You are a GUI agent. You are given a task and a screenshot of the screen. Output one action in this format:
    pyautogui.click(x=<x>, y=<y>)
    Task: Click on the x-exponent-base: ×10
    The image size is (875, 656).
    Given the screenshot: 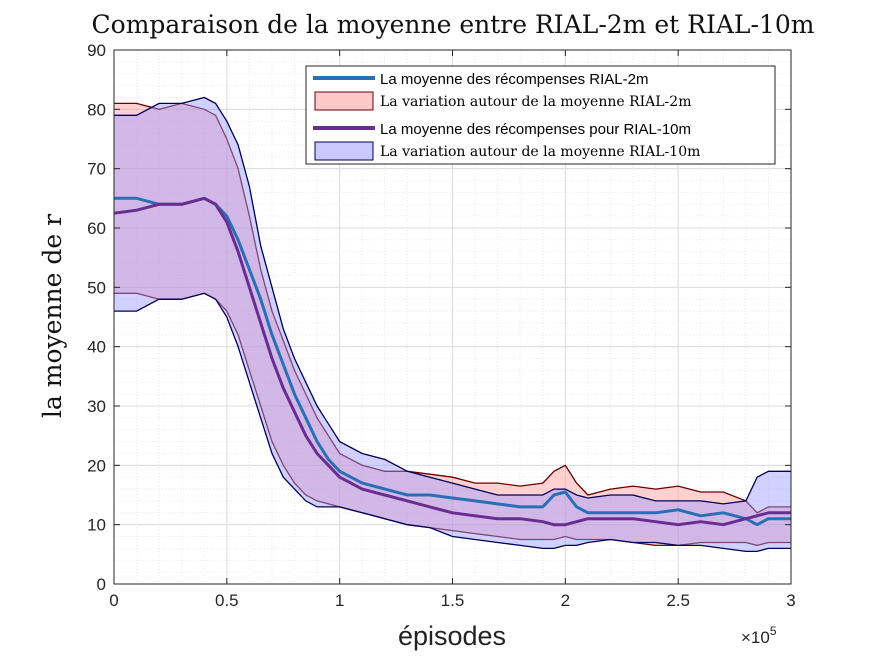 What is the action you would take?
    pyautogui.click(x=755, y=637)
    